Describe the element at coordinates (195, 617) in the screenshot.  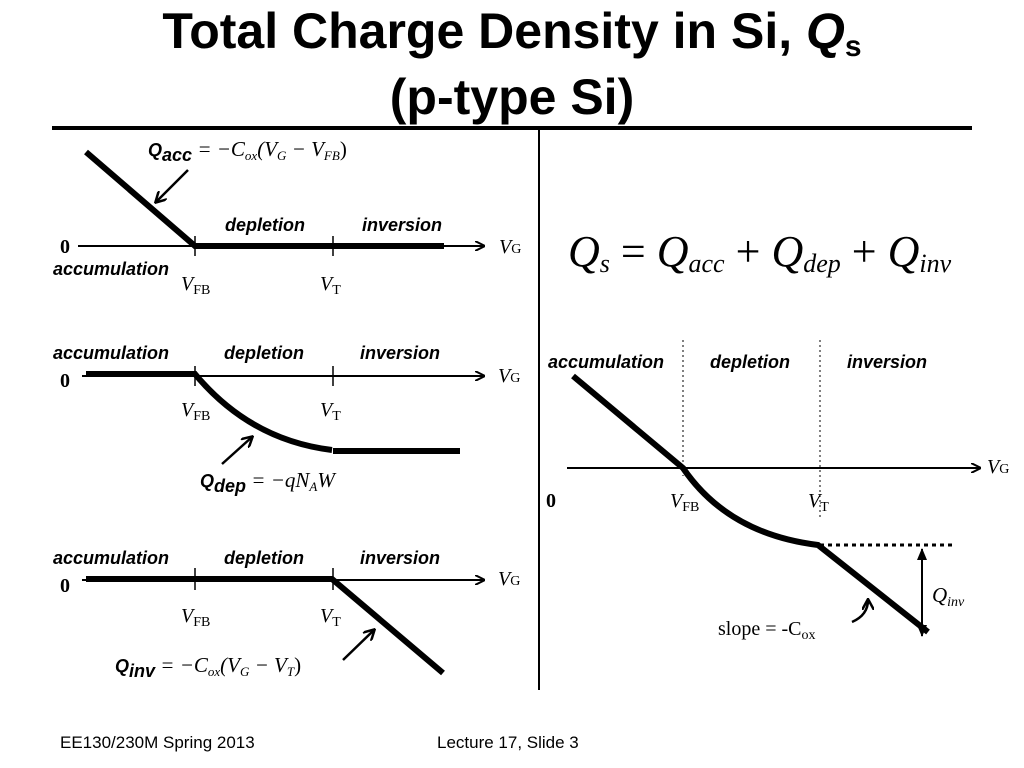
I see `vfb-label-3: VFB` at that location.